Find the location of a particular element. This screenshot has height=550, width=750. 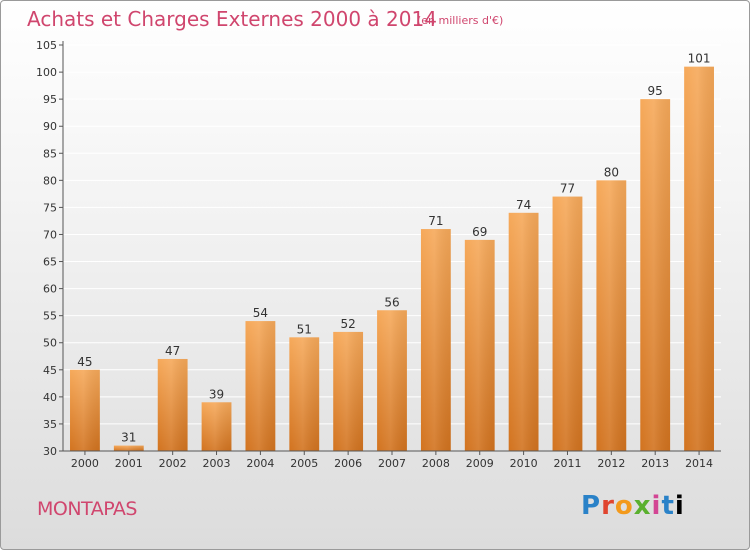

x-tick-label: 2012 is located at coordinates (611, 463).